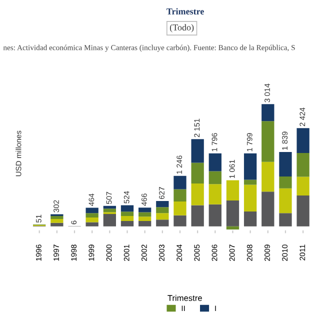 This screenshot has width=320, height=320. What do you see at coordinates (185, 11) in the screenshot?
I see `text: Trimestre` at bounding box center [185, 11].